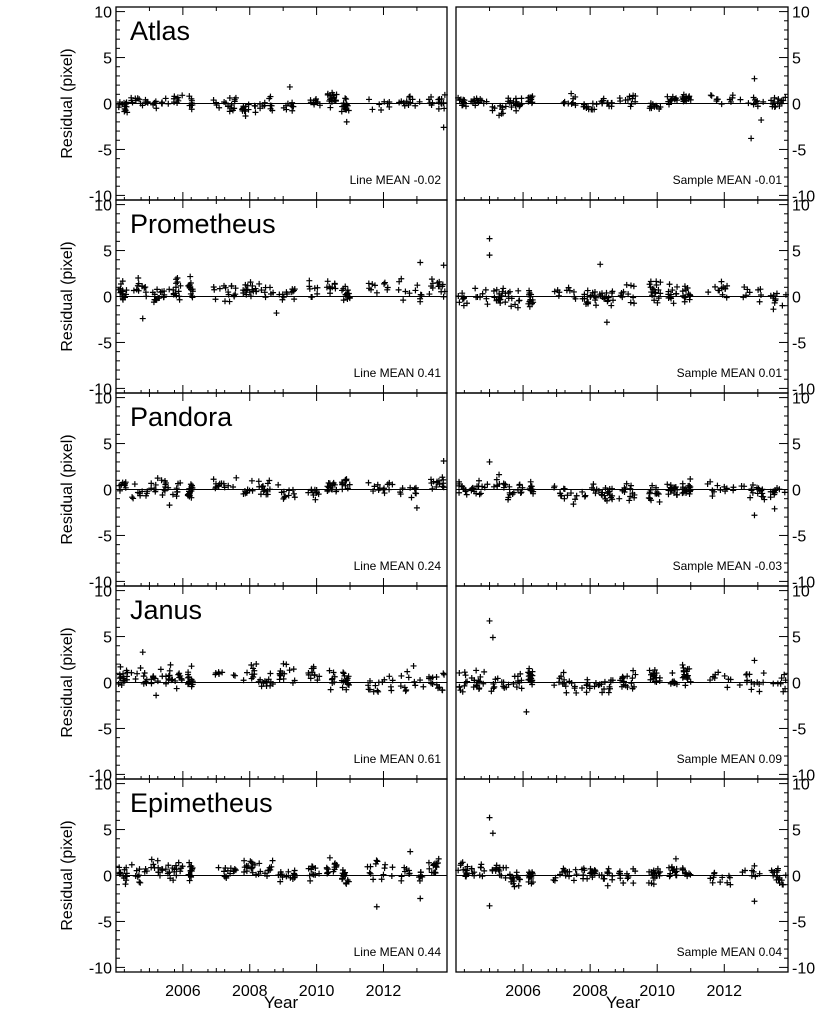  I want to click on y-tick-label: 0, so click(107, 491).